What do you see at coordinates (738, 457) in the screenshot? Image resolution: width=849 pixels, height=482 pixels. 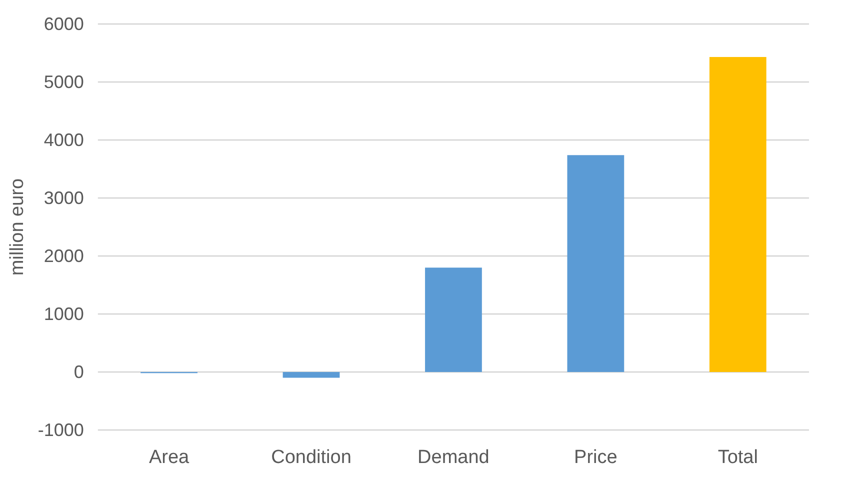 I see `x-tick-label: Total` at bounding box center [738, 457].